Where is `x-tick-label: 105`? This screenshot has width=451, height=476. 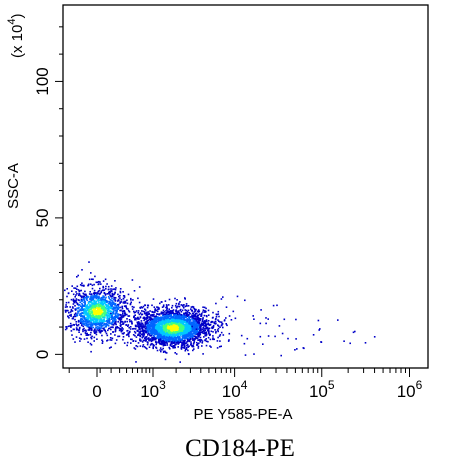 x-tick-label: 105 is located at coordinates (322, 389).